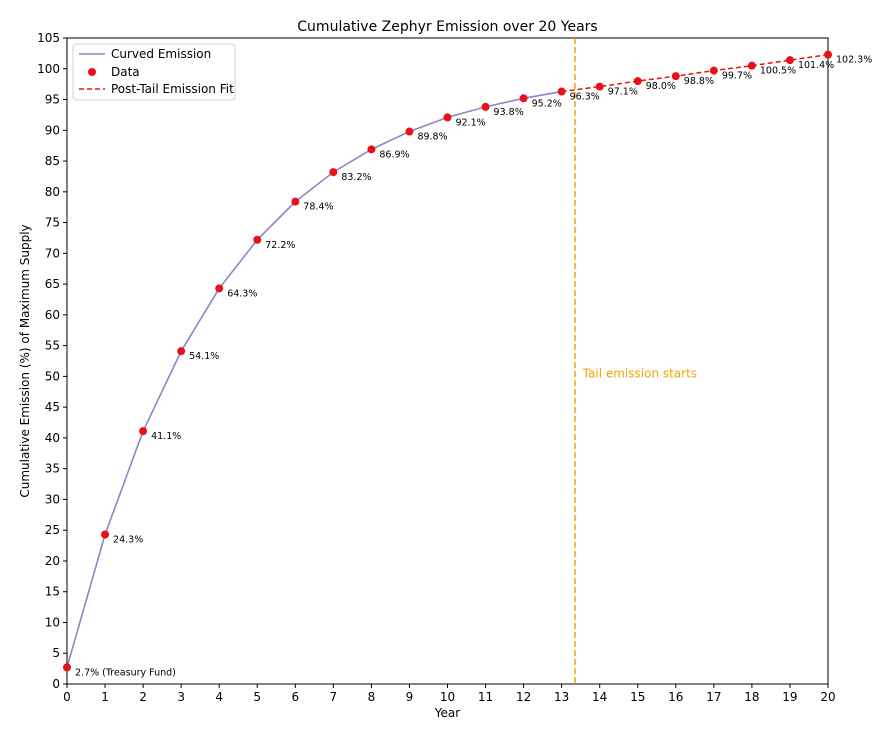  I want to click on data-label: 24.3%, so click(128, 539).